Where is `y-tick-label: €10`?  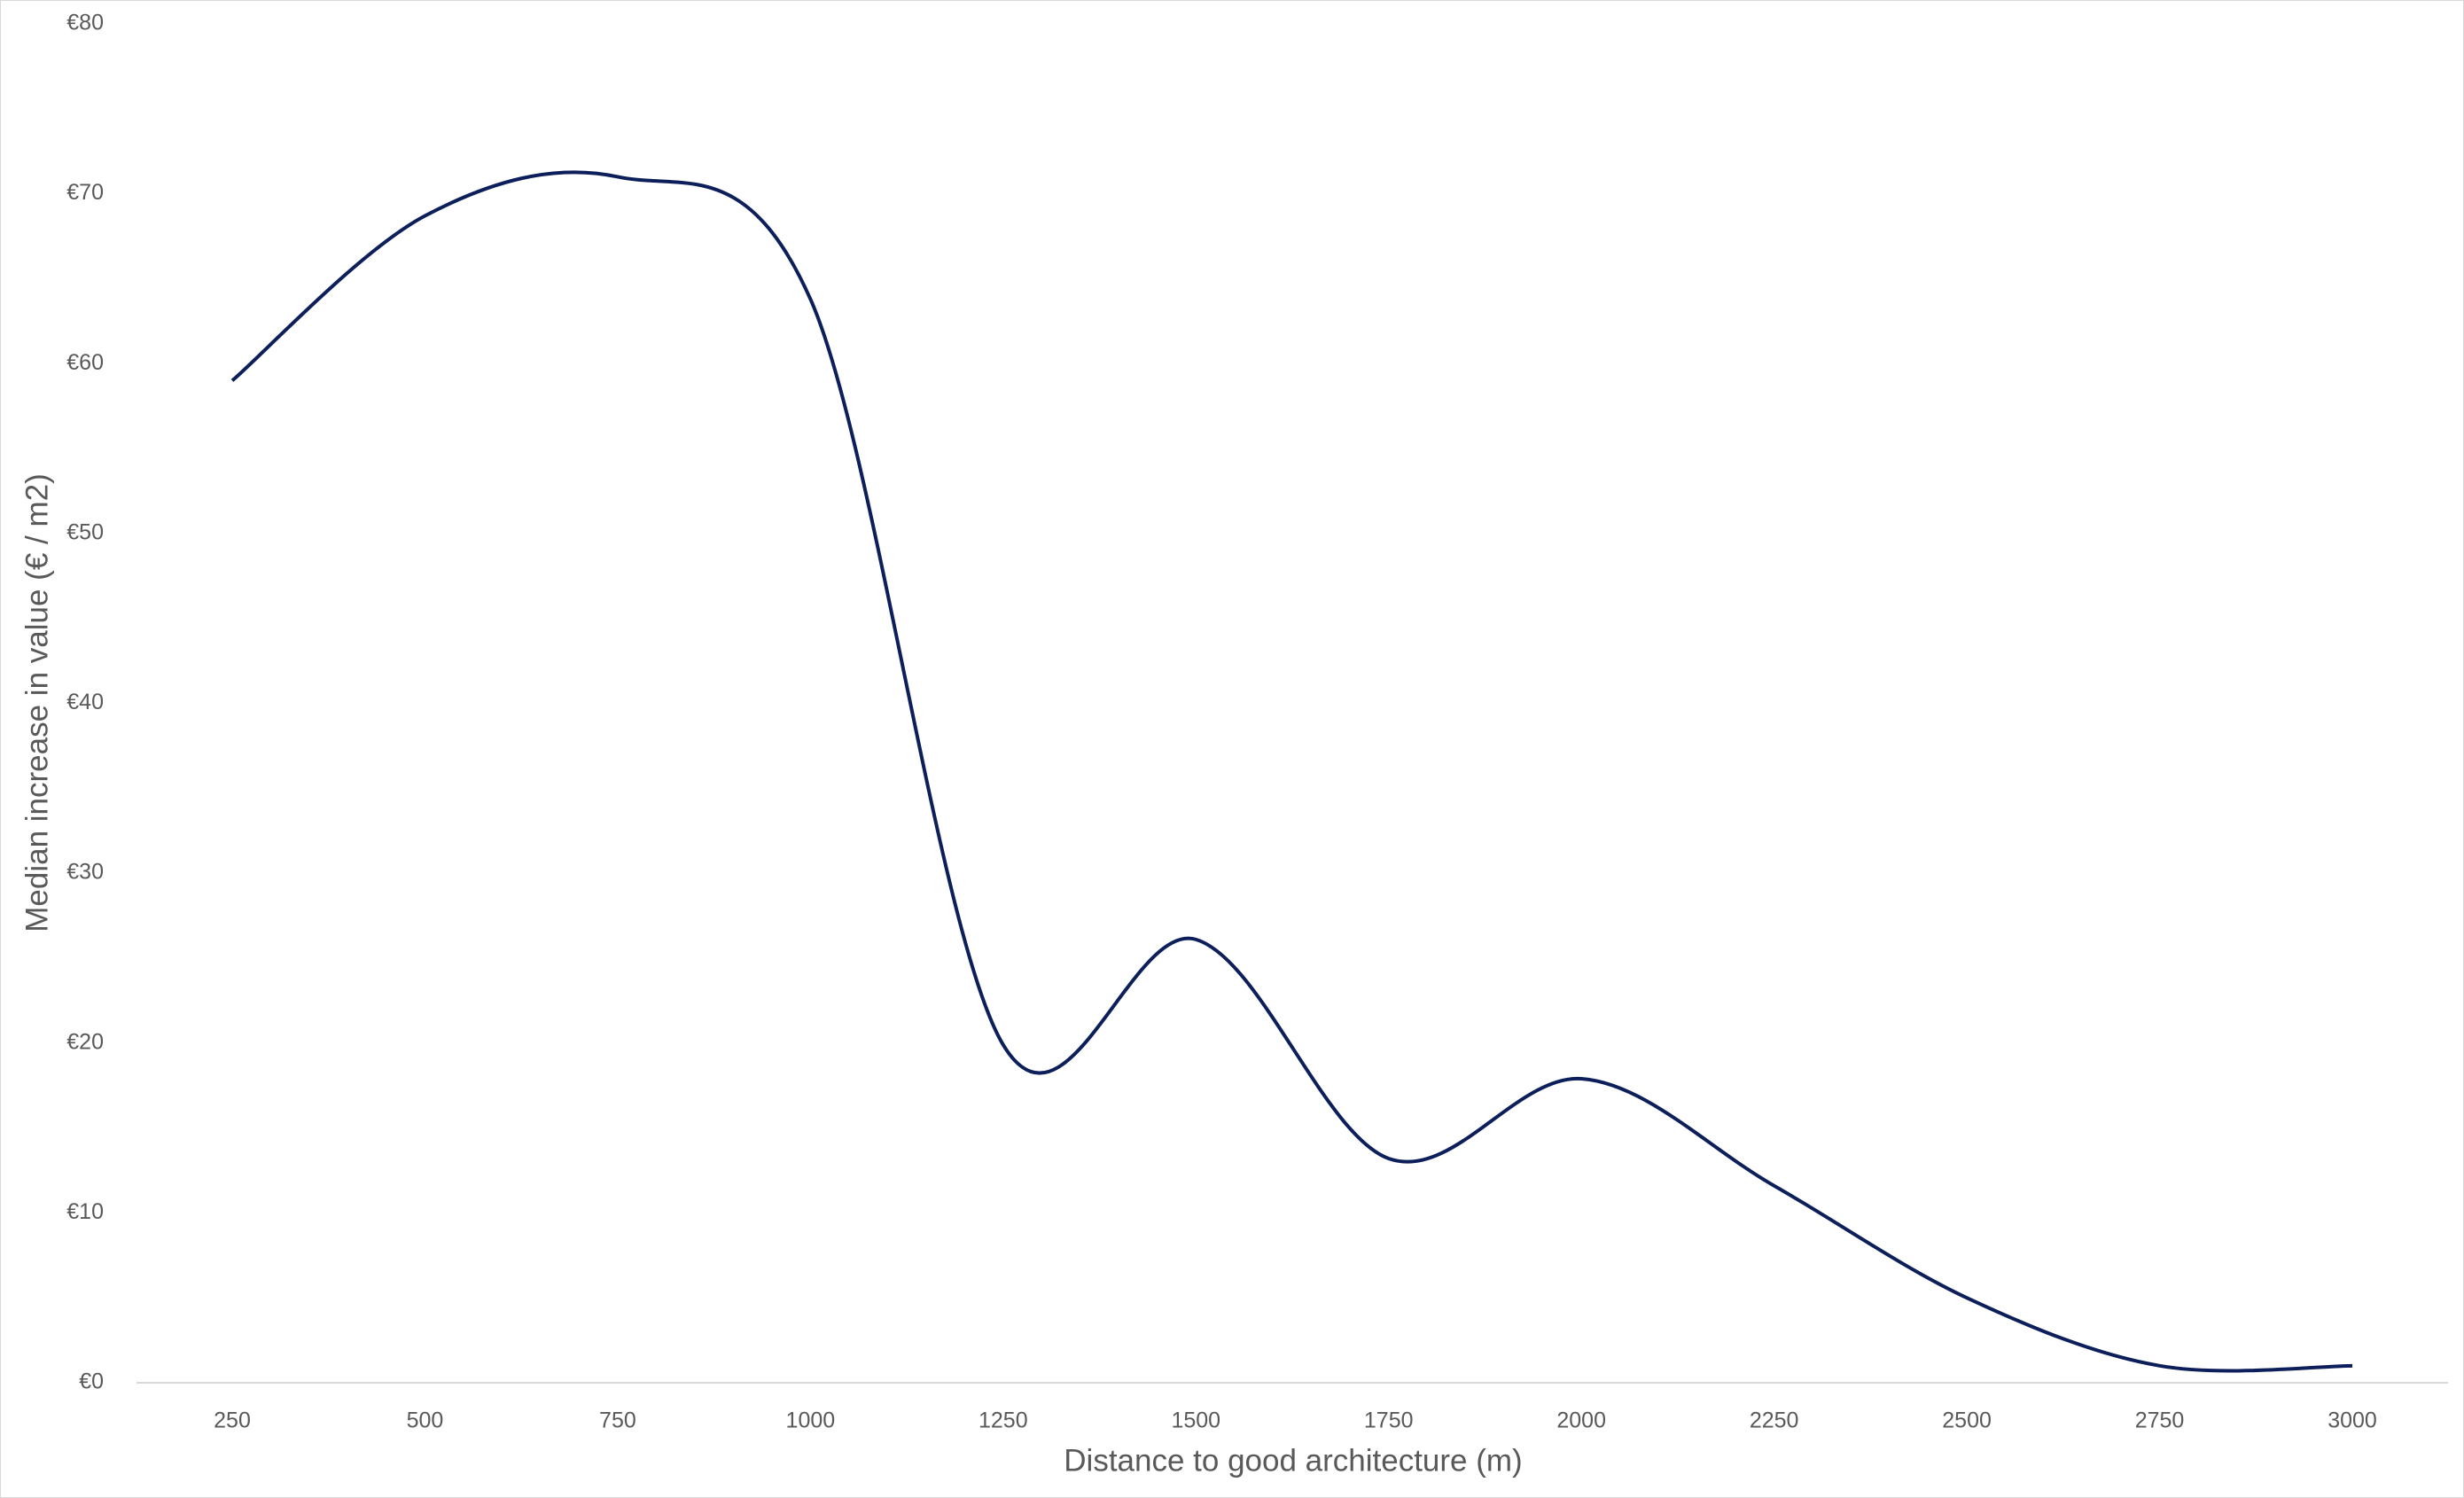 y-tick-label: €10 is located at coordinates (85, 1211).